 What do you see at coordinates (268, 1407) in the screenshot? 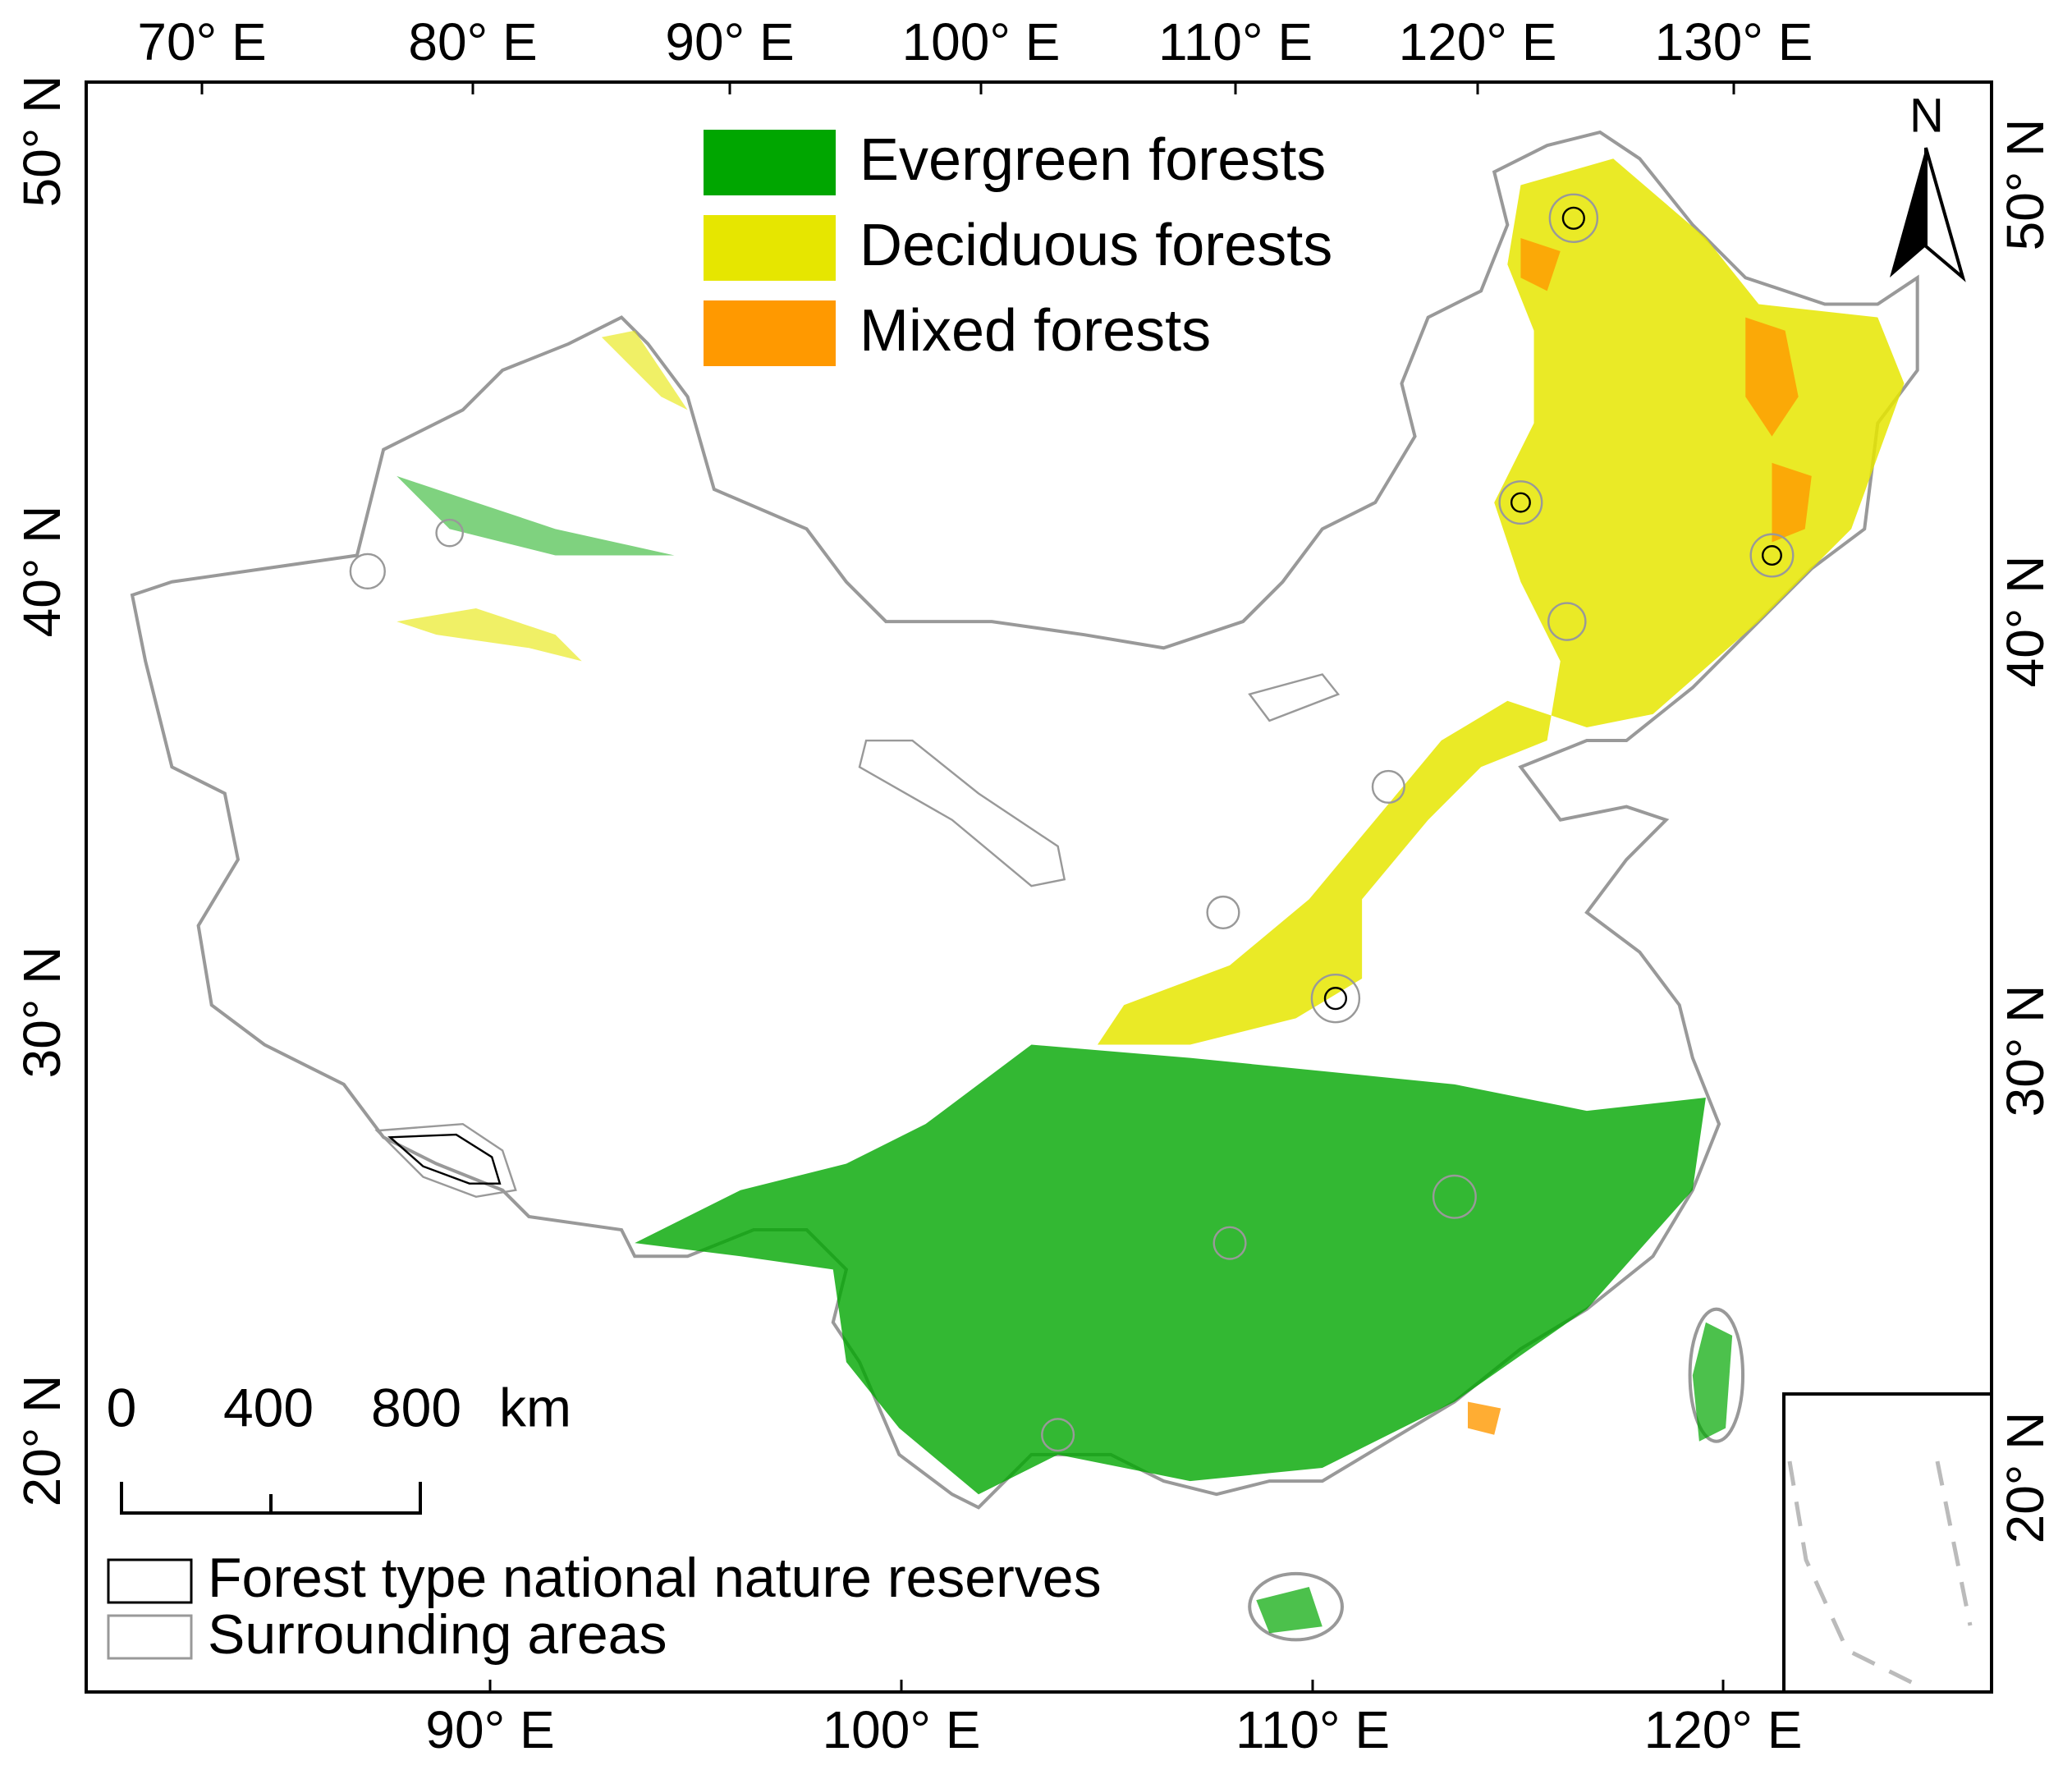
I see `scale-label: 400` at bounding box center [268, 1407].